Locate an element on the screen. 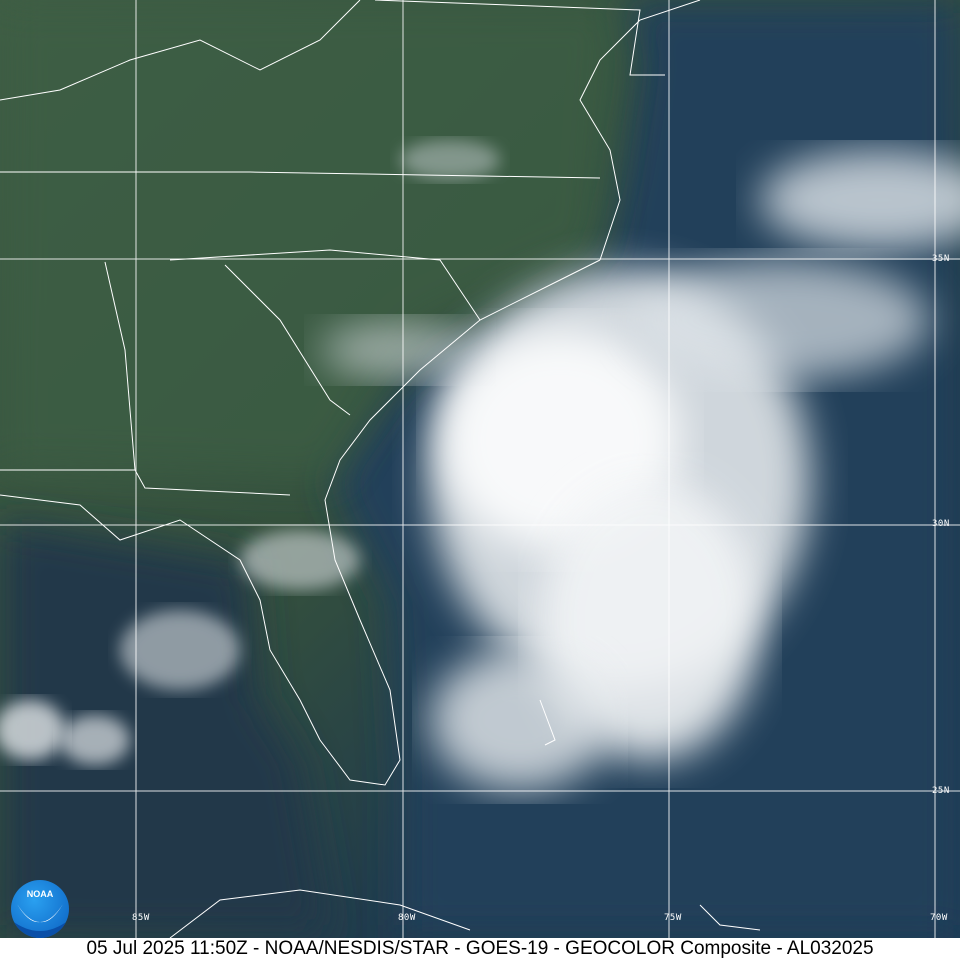  latitude-label-30n: 30N is located at coordinates (941, 524).